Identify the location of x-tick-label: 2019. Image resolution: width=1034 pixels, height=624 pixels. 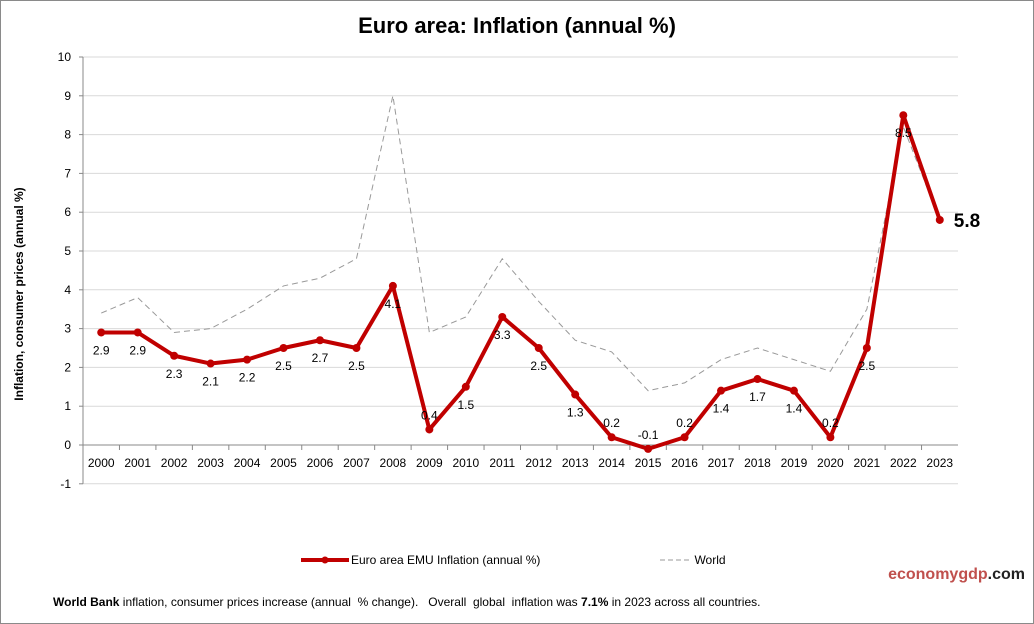
(794, 463).